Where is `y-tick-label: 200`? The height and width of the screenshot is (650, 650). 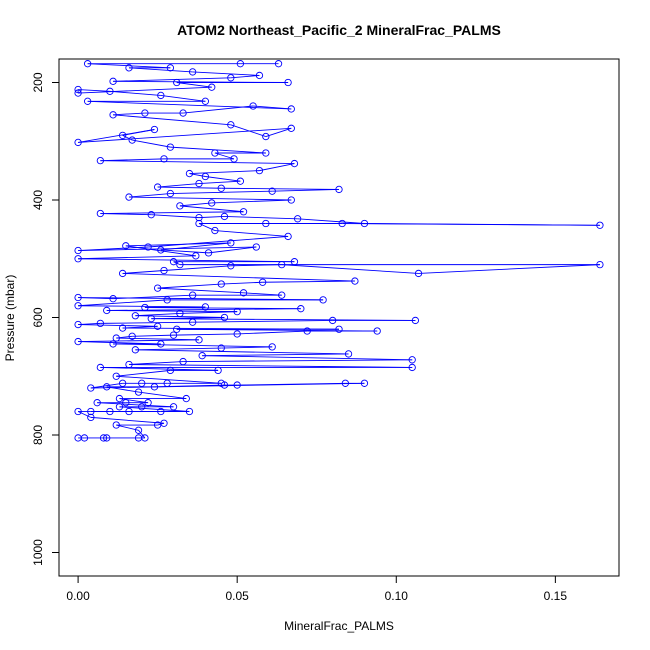 y-tick-label: 200 is located at coordinates (38, 82).